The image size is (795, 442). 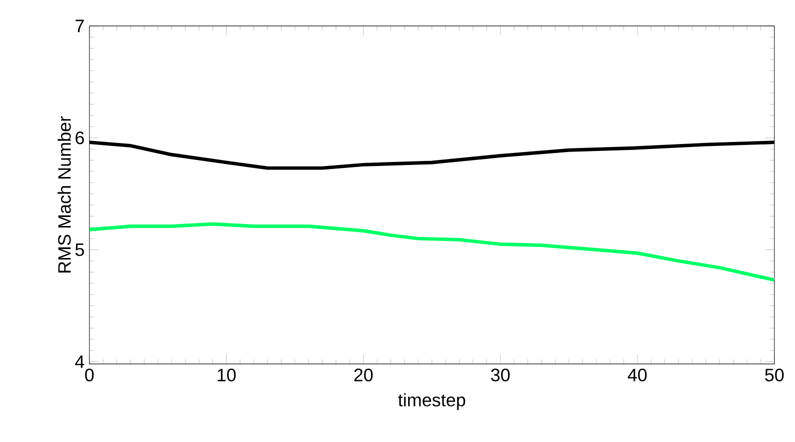 I want to click on x-tick-label: 20, so click(x=363, y=375).